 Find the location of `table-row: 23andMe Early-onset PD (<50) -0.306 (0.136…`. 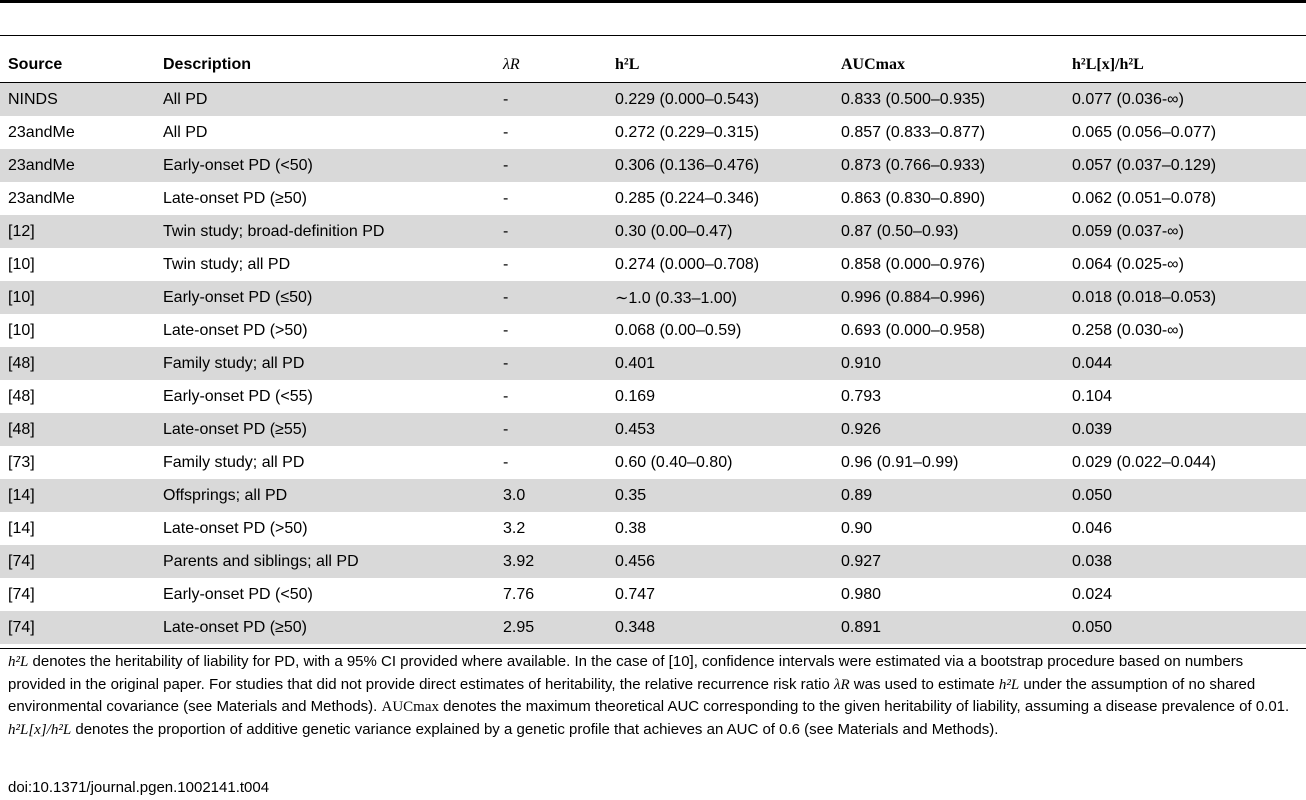

table-row: 23andMe Early-onset PD (<50) -0.306 (0.136… is located at coordinates (653, 165).